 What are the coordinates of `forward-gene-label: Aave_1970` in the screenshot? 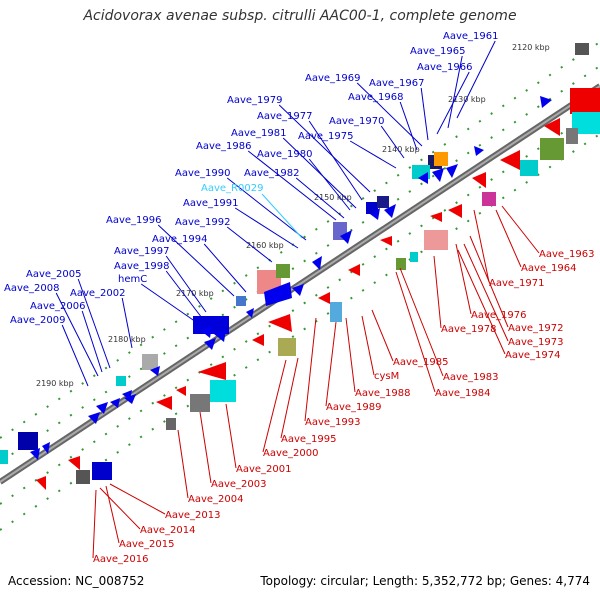 It's located at (357, 121).